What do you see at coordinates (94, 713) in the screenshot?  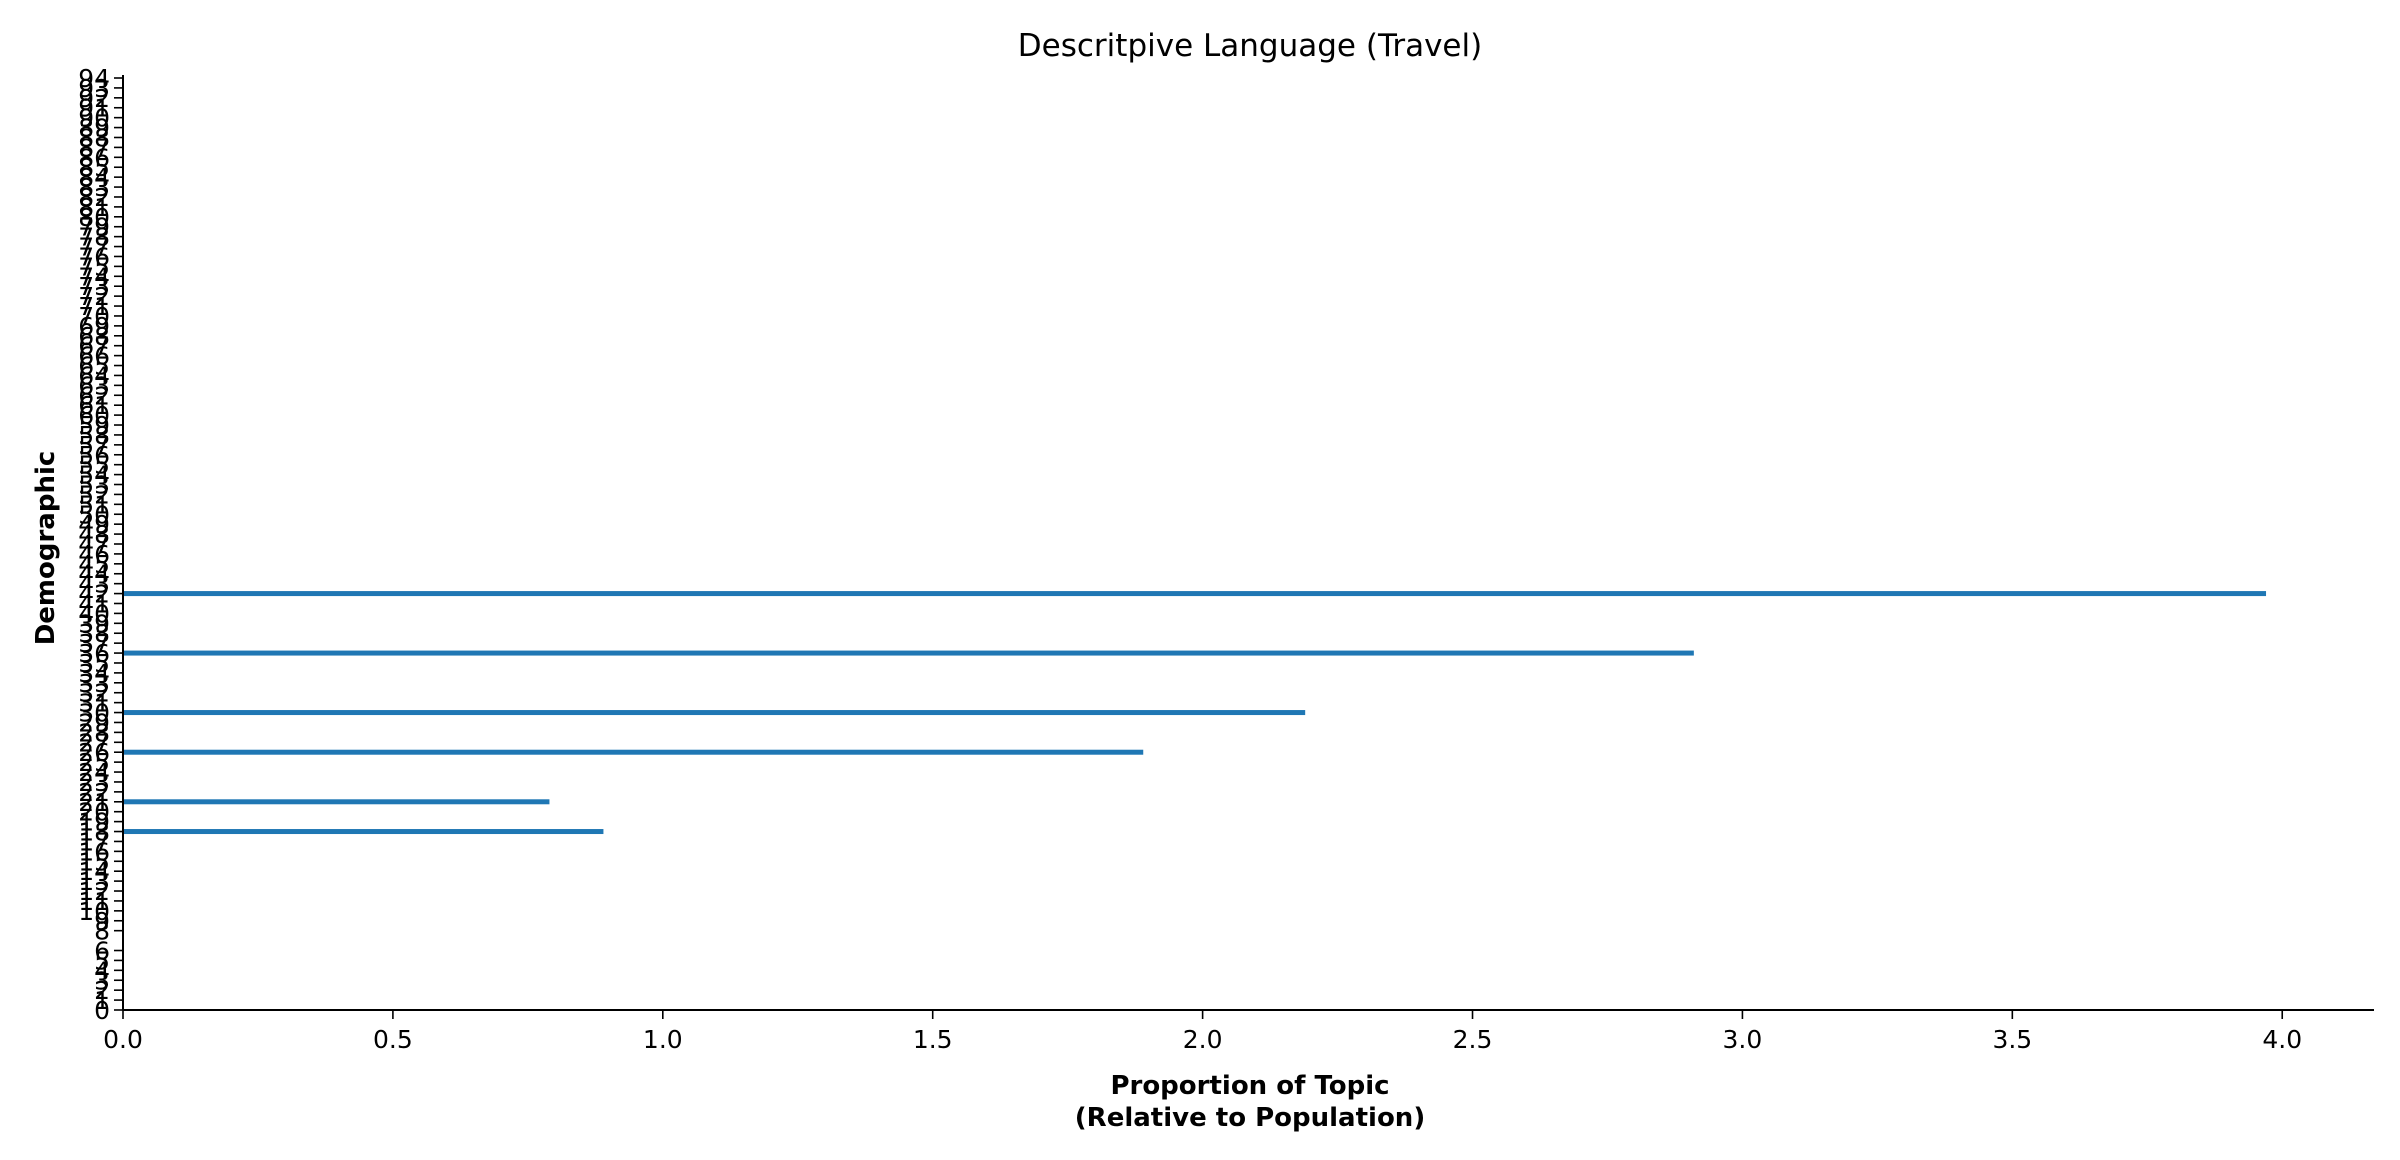 I see `y-tick-label: 30` at bounding box center [94, 713].